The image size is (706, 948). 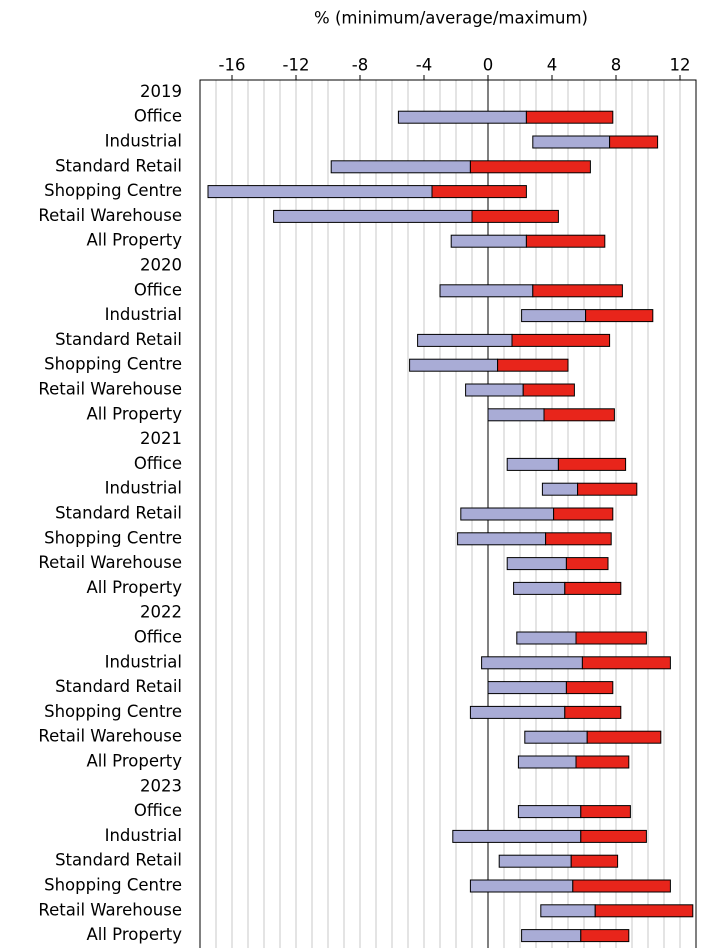 What do you see at coordinates (161, 265) in the screenshot?
I see `category-label: 2020` at bounding box center [161, 265].